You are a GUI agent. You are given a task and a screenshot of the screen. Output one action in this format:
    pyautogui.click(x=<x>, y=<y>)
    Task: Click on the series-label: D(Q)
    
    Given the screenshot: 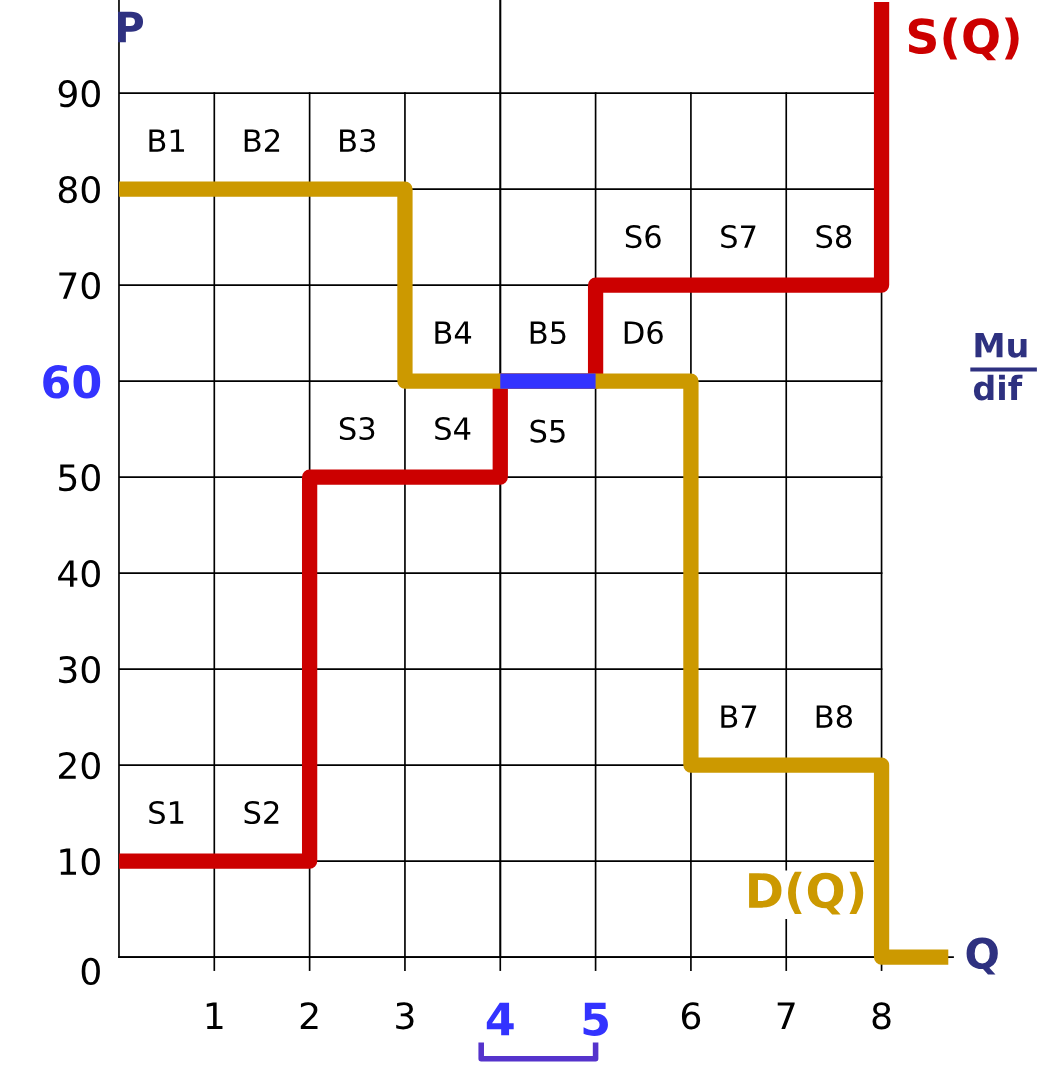 What is the action you would take?
    pyautogui.click(x=806, y=893)
    